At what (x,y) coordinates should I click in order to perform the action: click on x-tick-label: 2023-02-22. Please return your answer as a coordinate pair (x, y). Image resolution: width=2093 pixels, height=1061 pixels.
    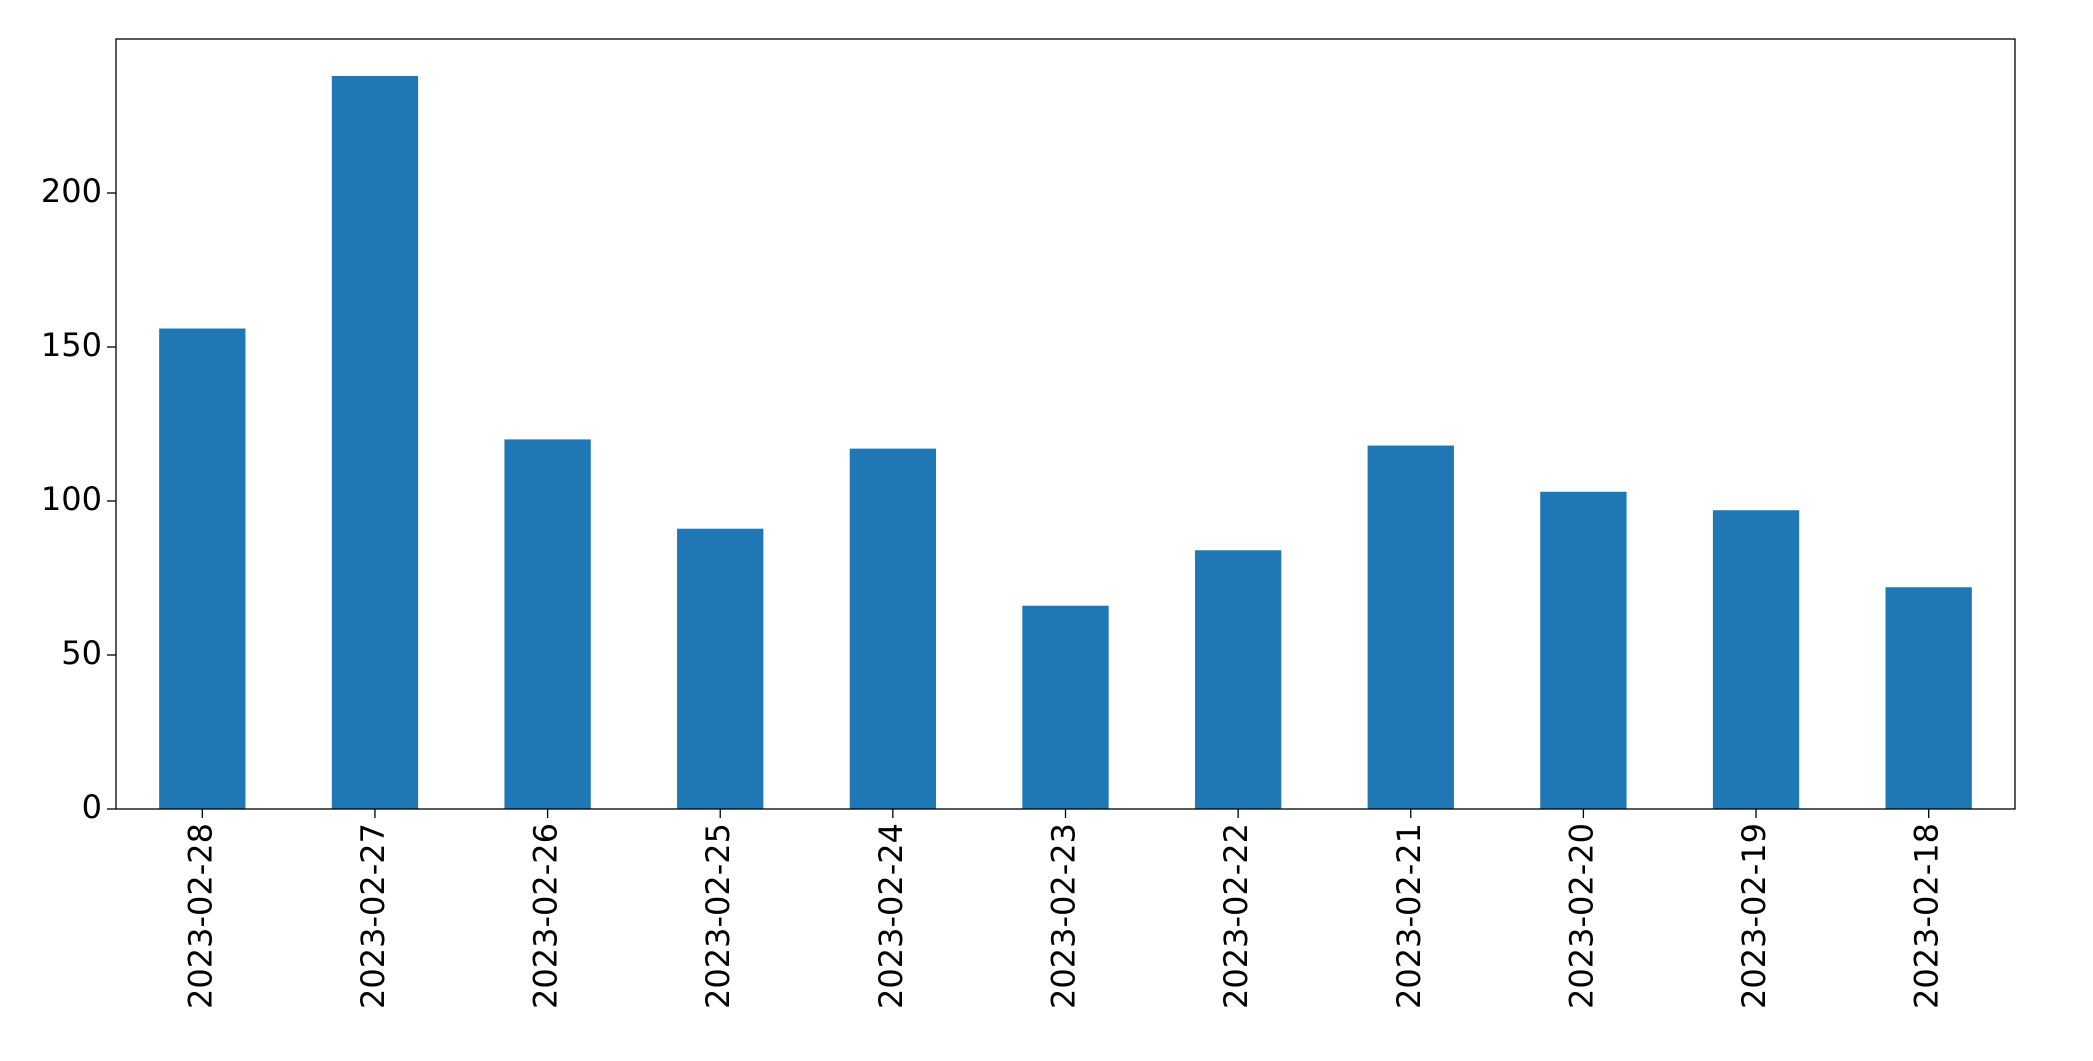
    Looking at the image, I should click on (1236, 916).